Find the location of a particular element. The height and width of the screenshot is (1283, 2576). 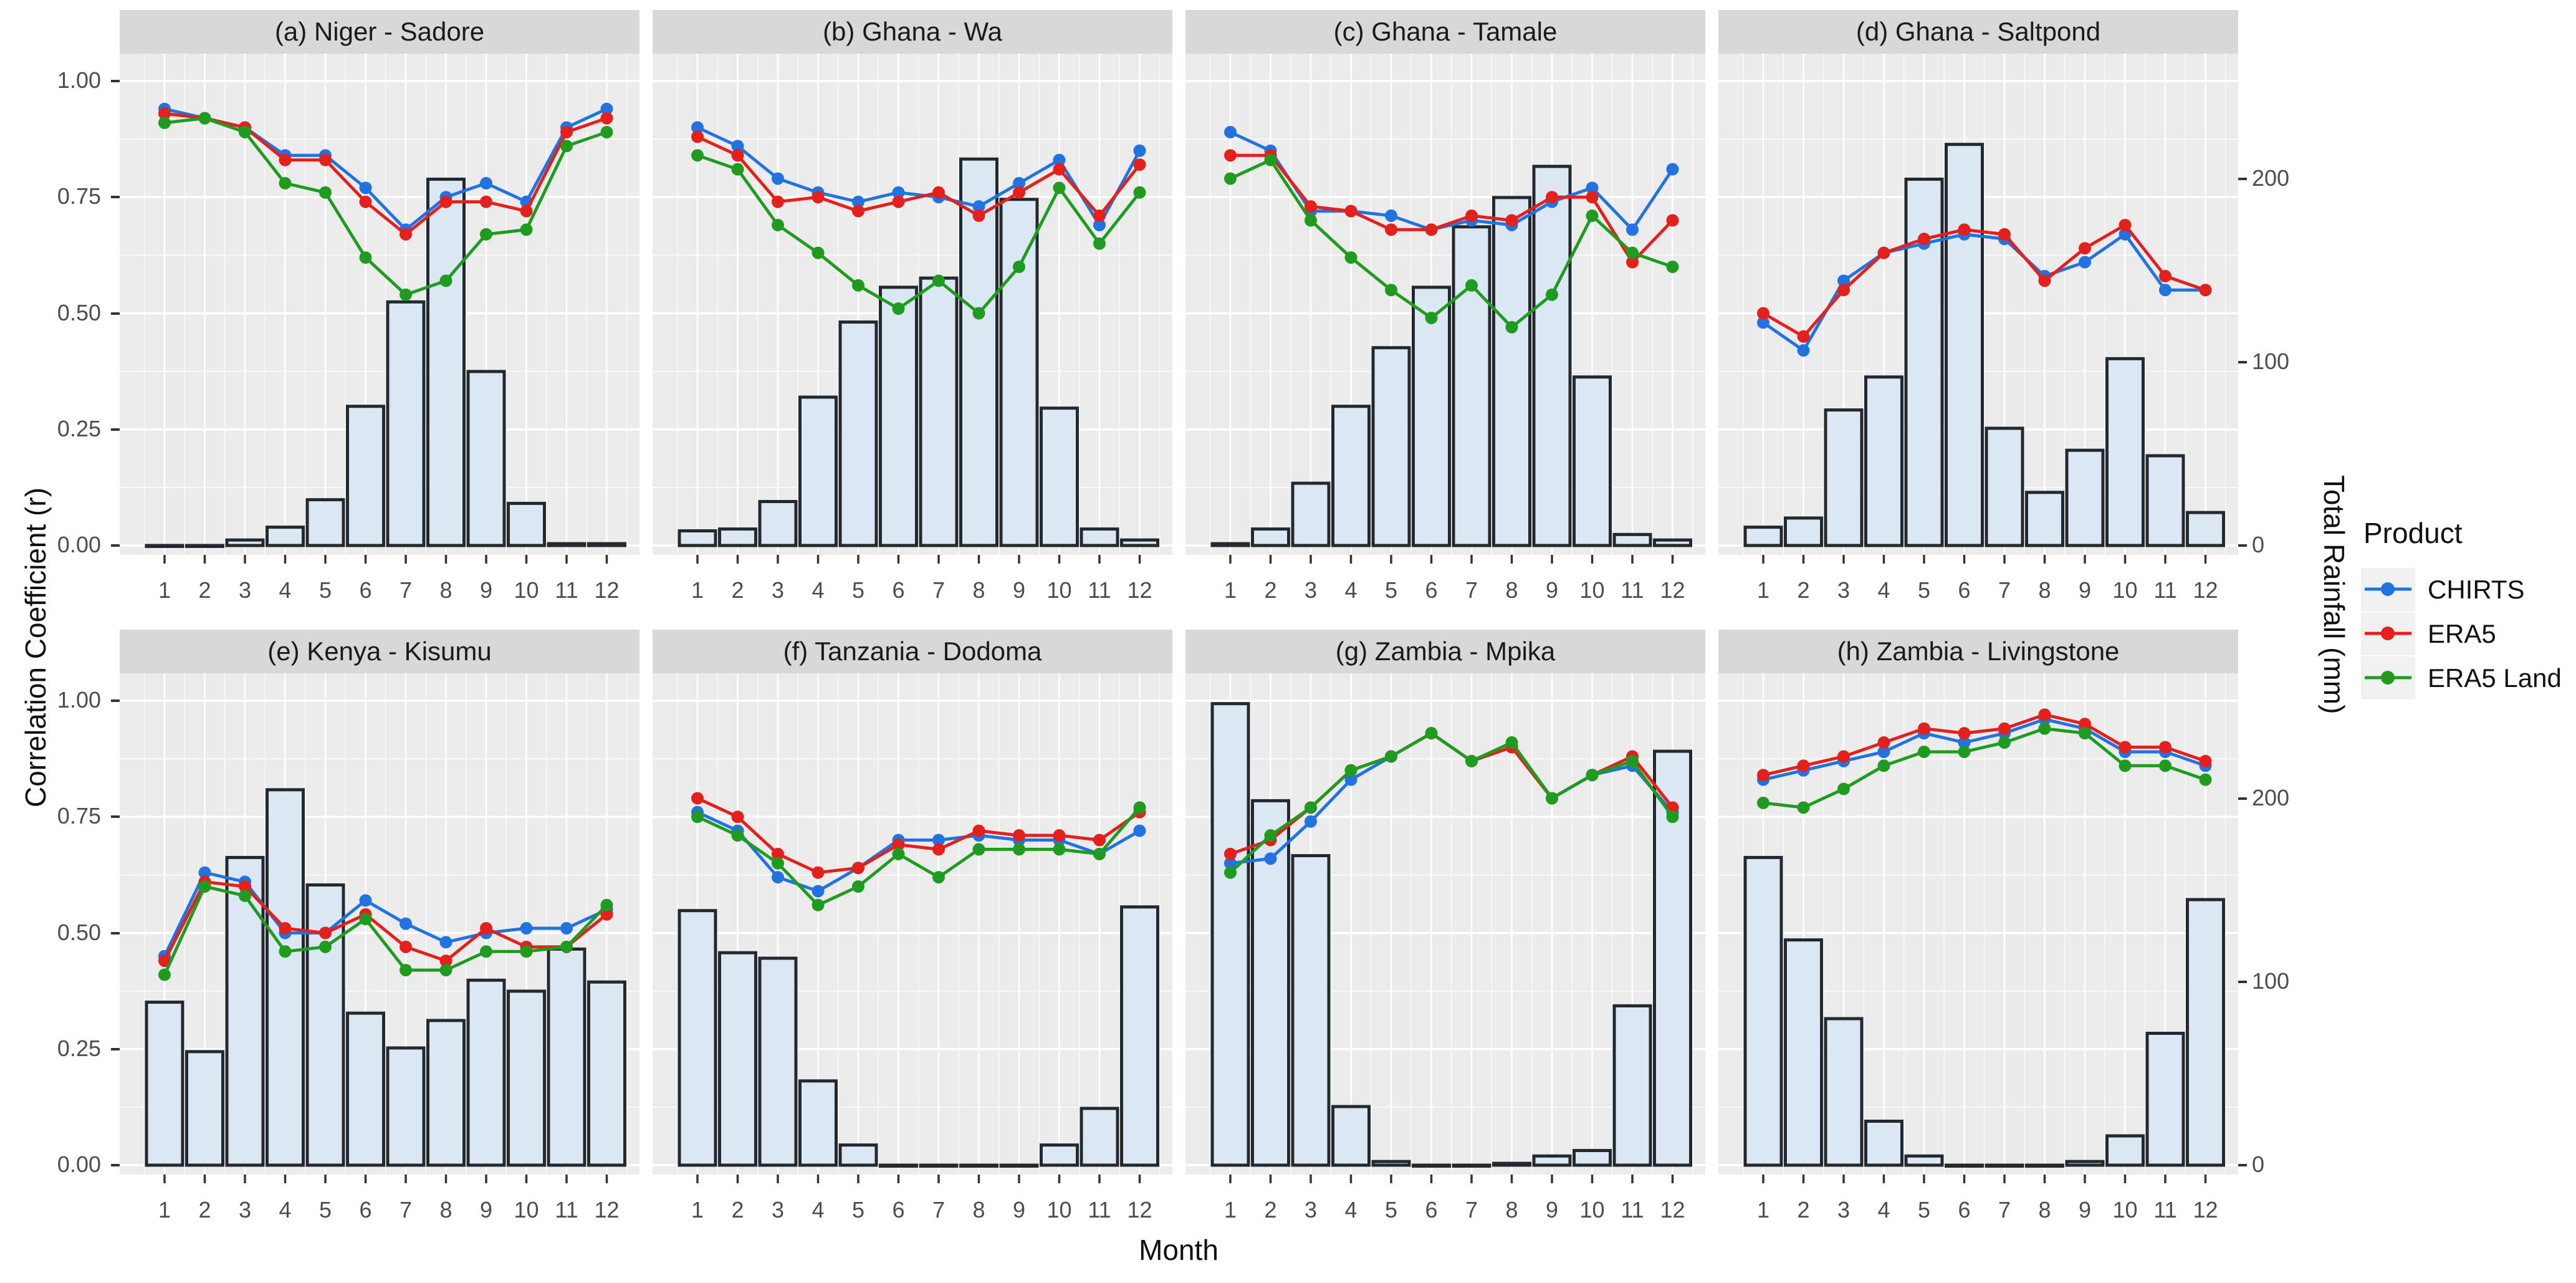

x-tick-a-4: 4 is located at coordinates (285, 590).